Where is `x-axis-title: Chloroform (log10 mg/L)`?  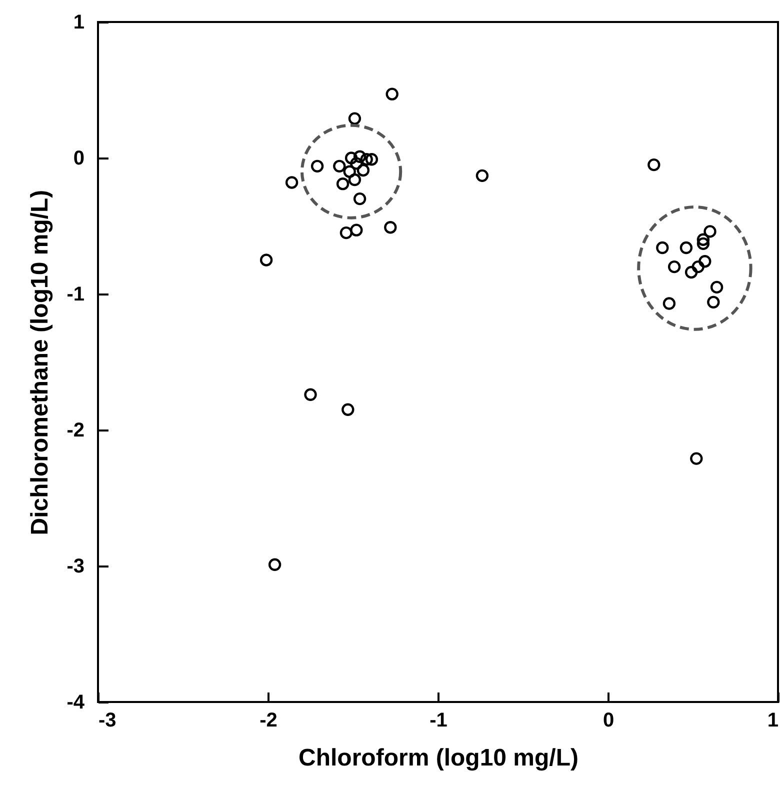
x-axis-title: Chloroform (log10 mg/L) is located at coordinates (438, 758).